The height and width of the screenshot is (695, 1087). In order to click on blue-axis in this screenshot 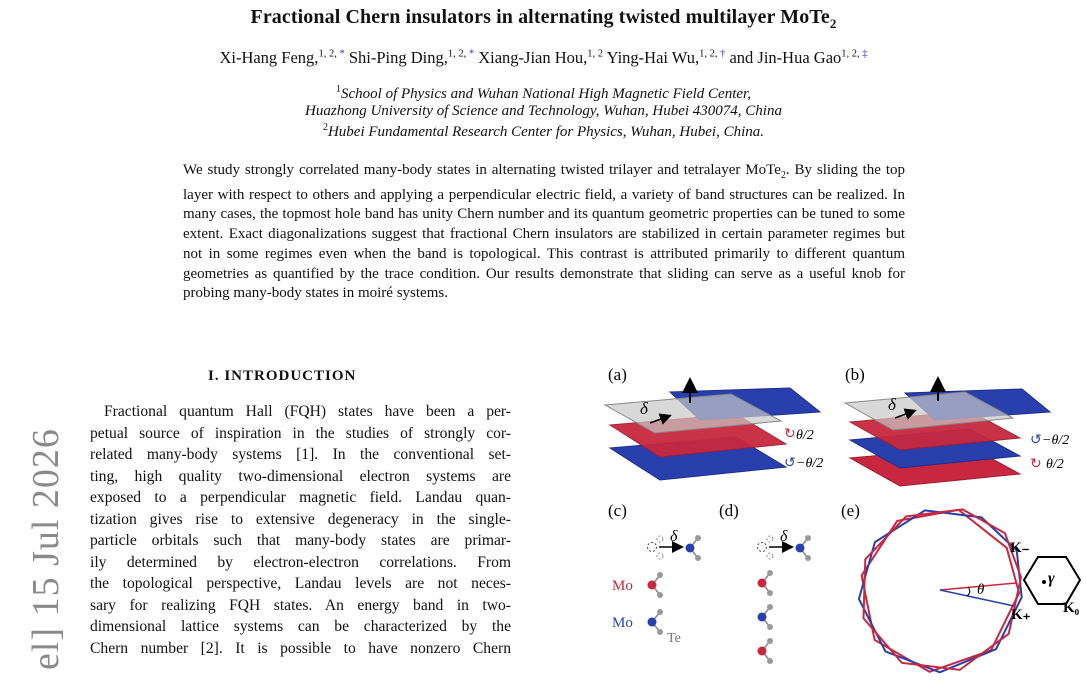, I will do `click(977, 598)`.